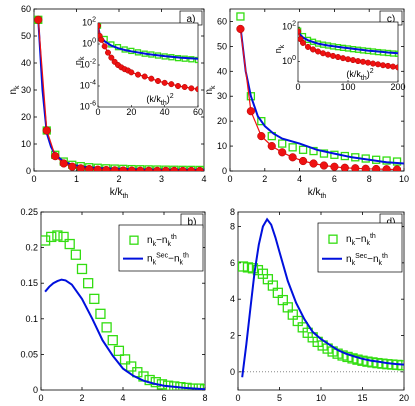 Image resolution: width=415 pixels, height=406 pixels. Describe the element at coordinates (210, 90) in the screenshot. I see `y-axis-label: nk` at that location.